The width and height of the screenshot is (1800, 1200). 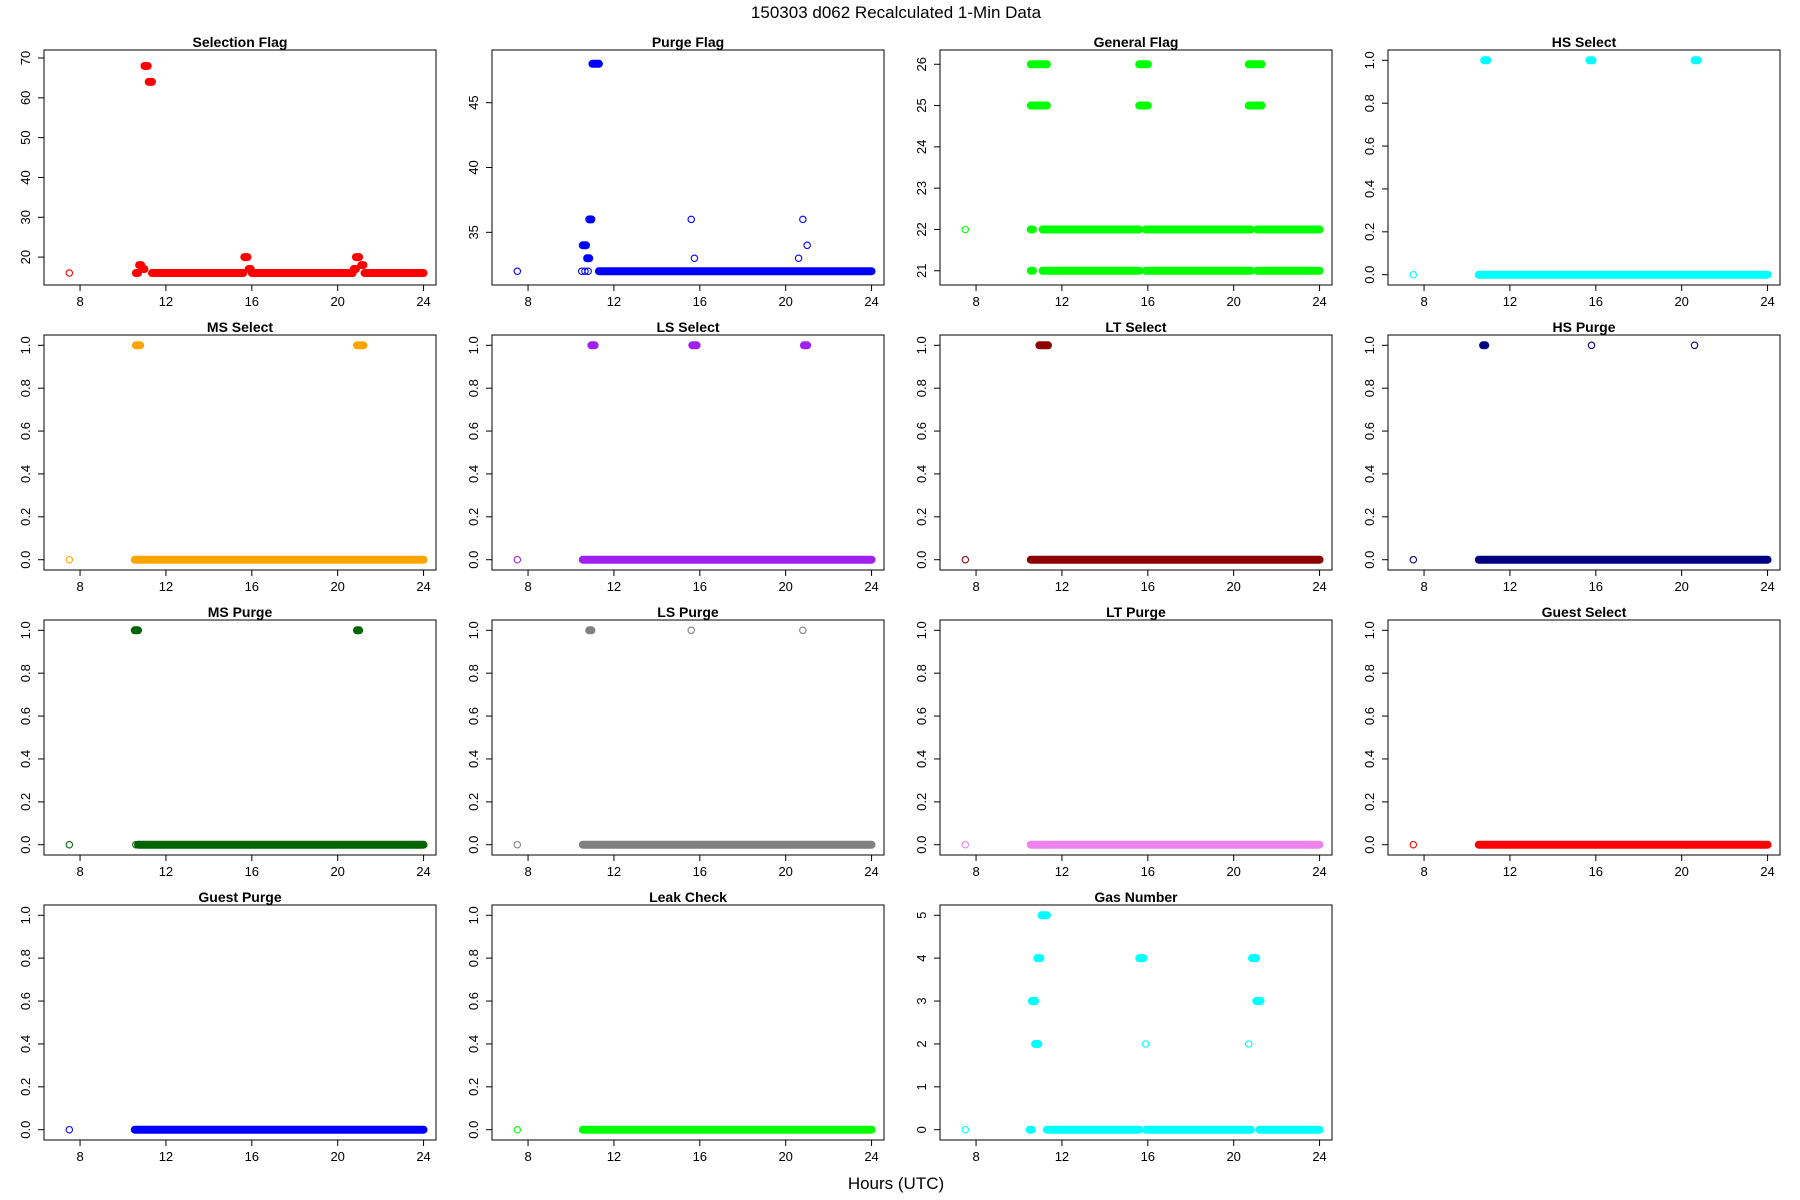 What do you see at coordinates (1136, 897) in the screenshot?
I see `panel-title: Gas Number` at bounding box center [1136, 897].